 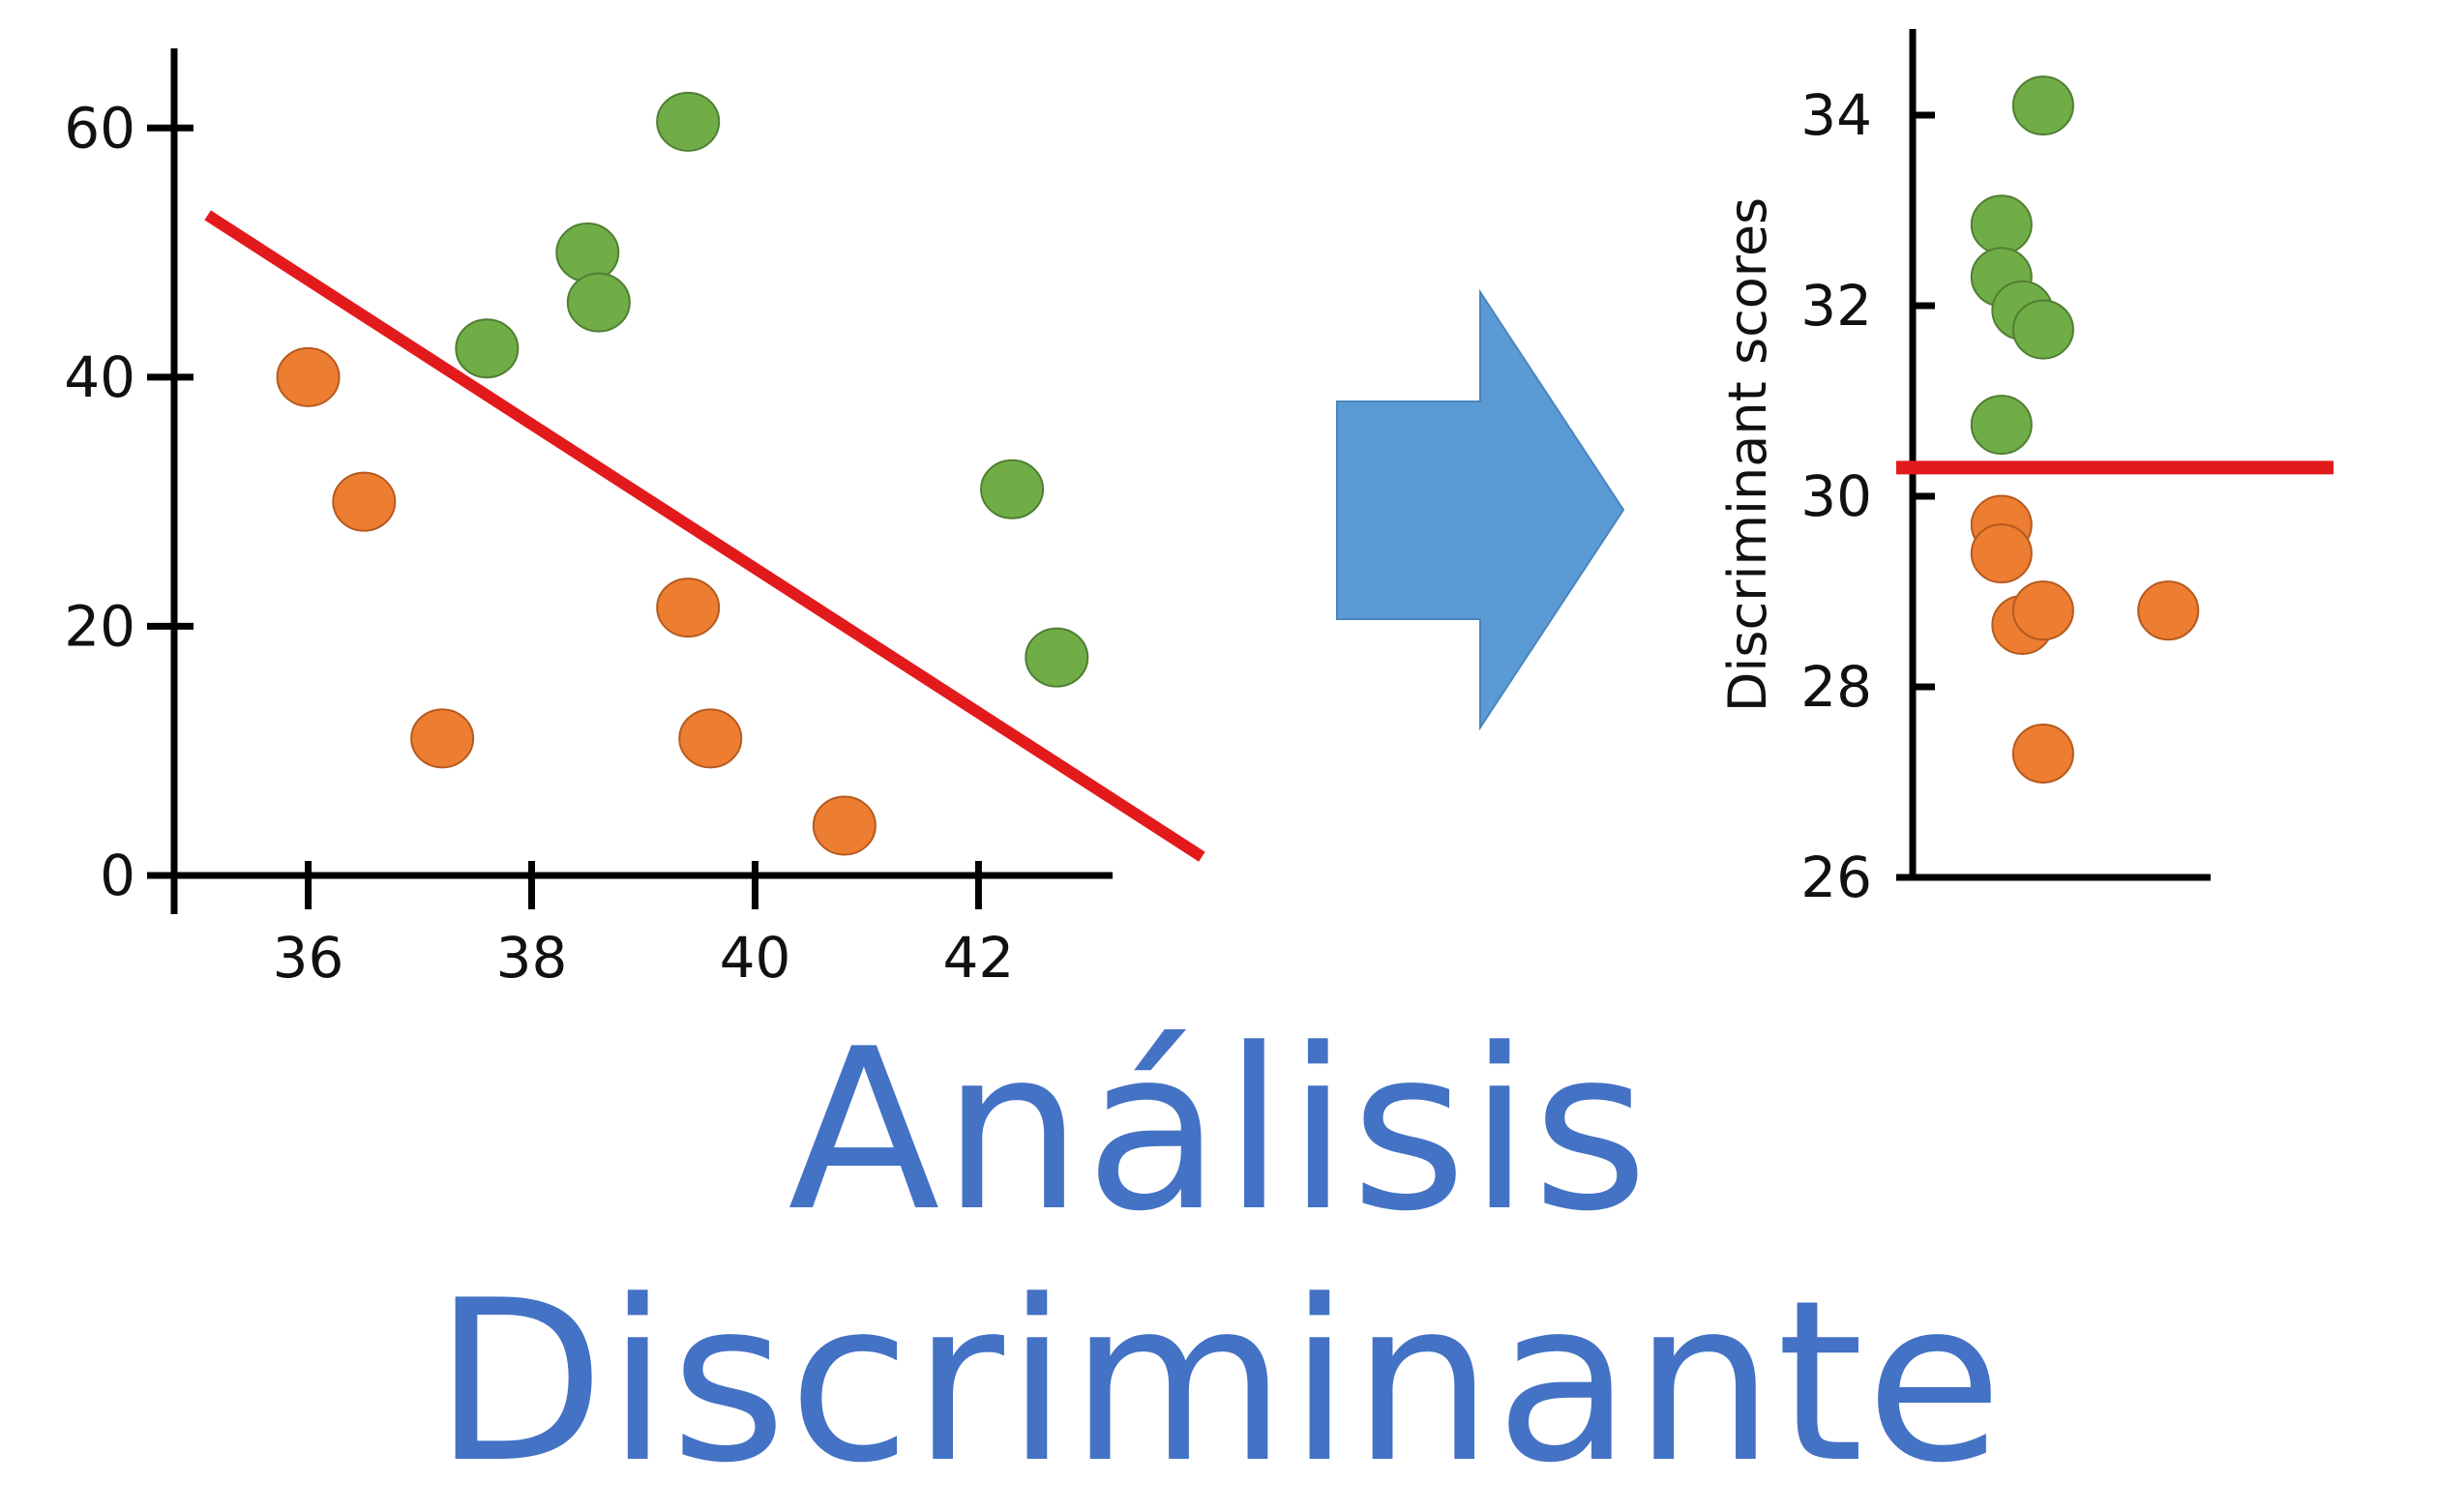 I want to click on x-tick-label: 42, so click(x=979, y=958).